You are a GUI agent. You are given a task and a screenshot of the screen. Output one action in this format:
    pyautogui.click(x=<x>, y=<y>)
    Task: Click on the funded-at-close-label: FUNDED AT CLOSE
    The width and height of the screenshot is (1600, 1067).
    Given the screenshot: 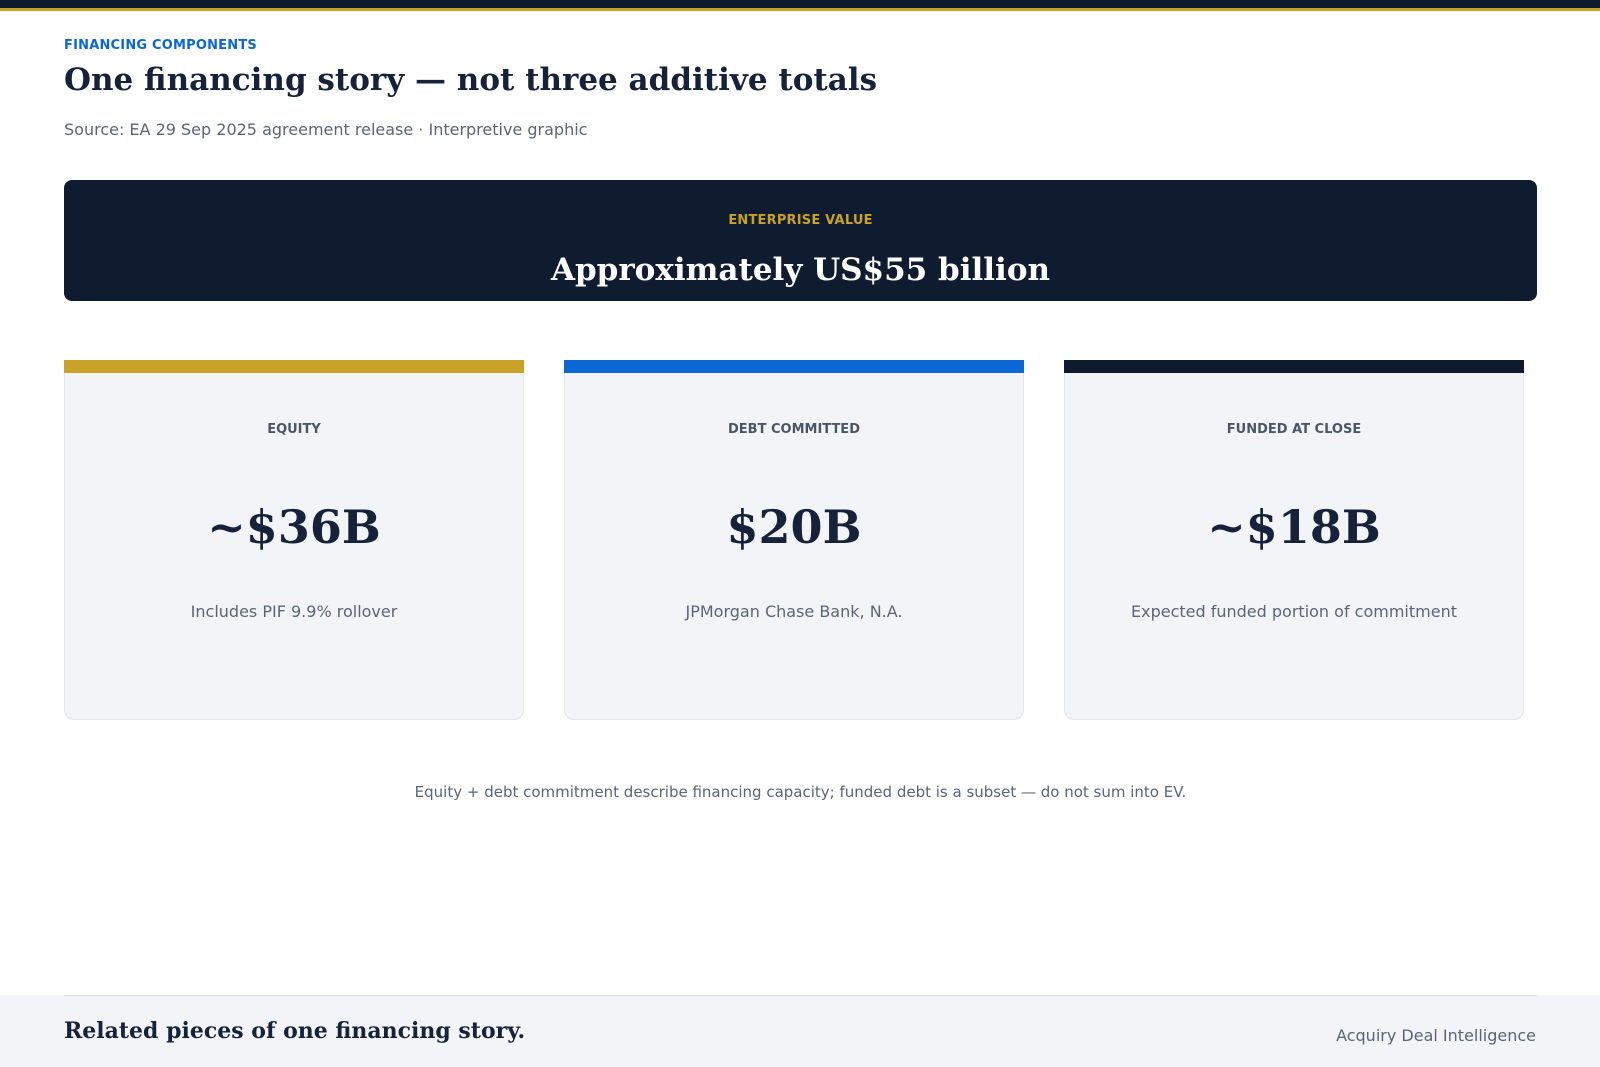 What is the action you would take?
    pyautogui.click(x=1294, y=429)
    